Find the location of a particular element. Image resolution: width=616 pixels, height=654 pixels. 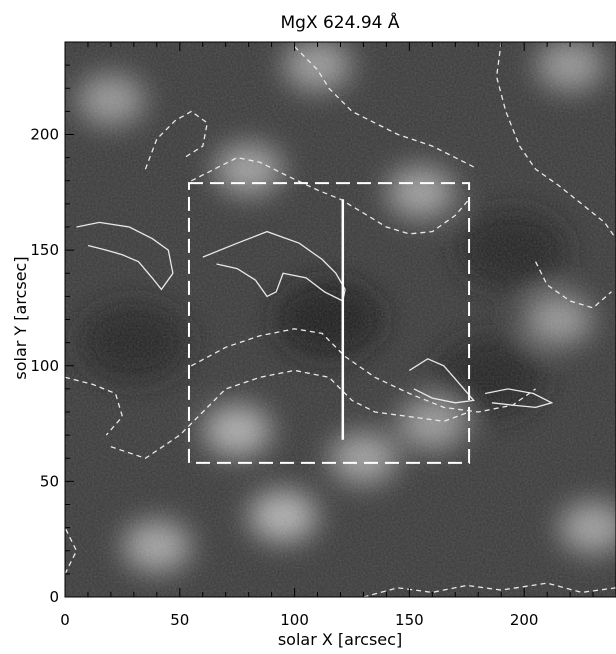

x-axis-label: solar X [arcsec] is located at coordinates (340, 639).